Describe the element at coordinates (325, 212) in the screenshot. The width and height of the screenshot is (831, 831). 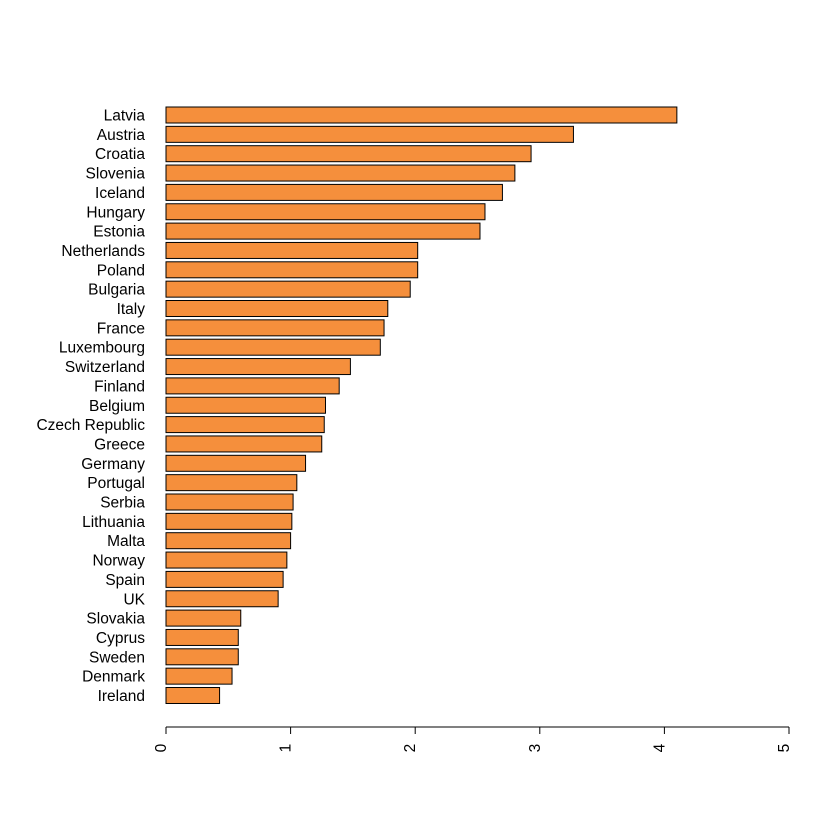
I see `bar-hungary` at that location.